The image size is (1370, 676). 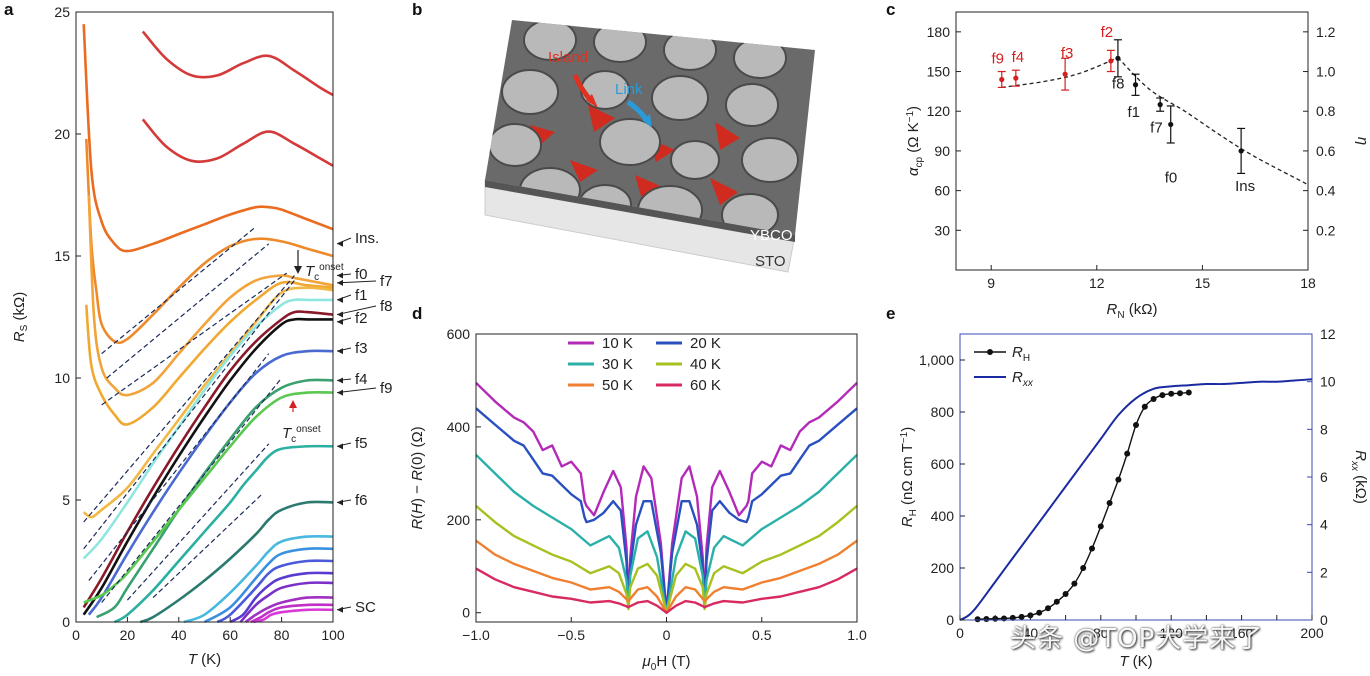 I want to click on y-axis-label: RS (kΩ), so click(x=20, y=317).